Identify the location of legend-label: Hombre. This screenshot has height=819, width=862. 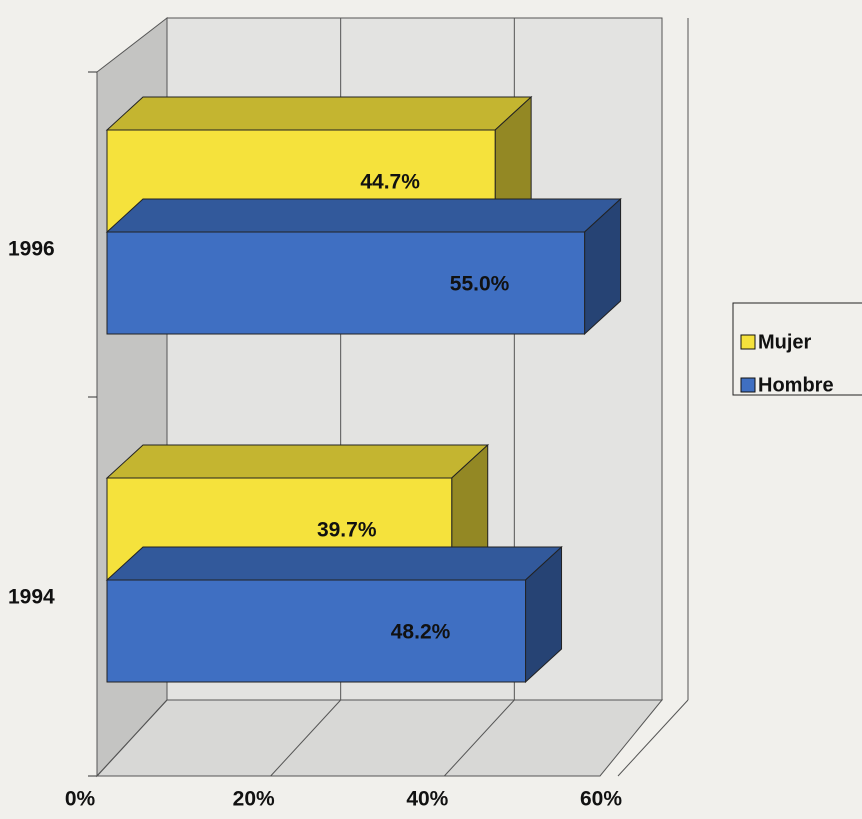
(796, 385).